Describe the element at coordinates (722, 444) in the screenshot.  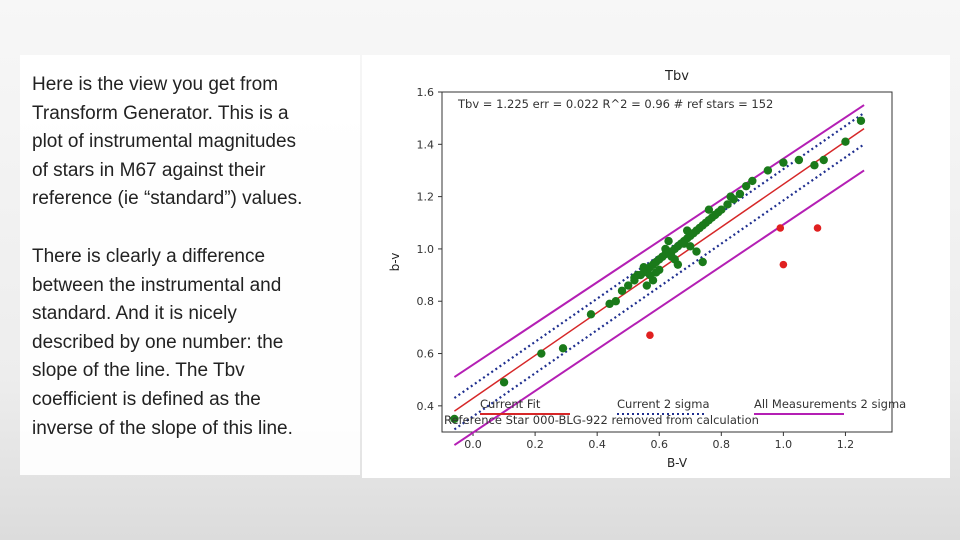
I see `x-tick-label: 0.8` at that location.